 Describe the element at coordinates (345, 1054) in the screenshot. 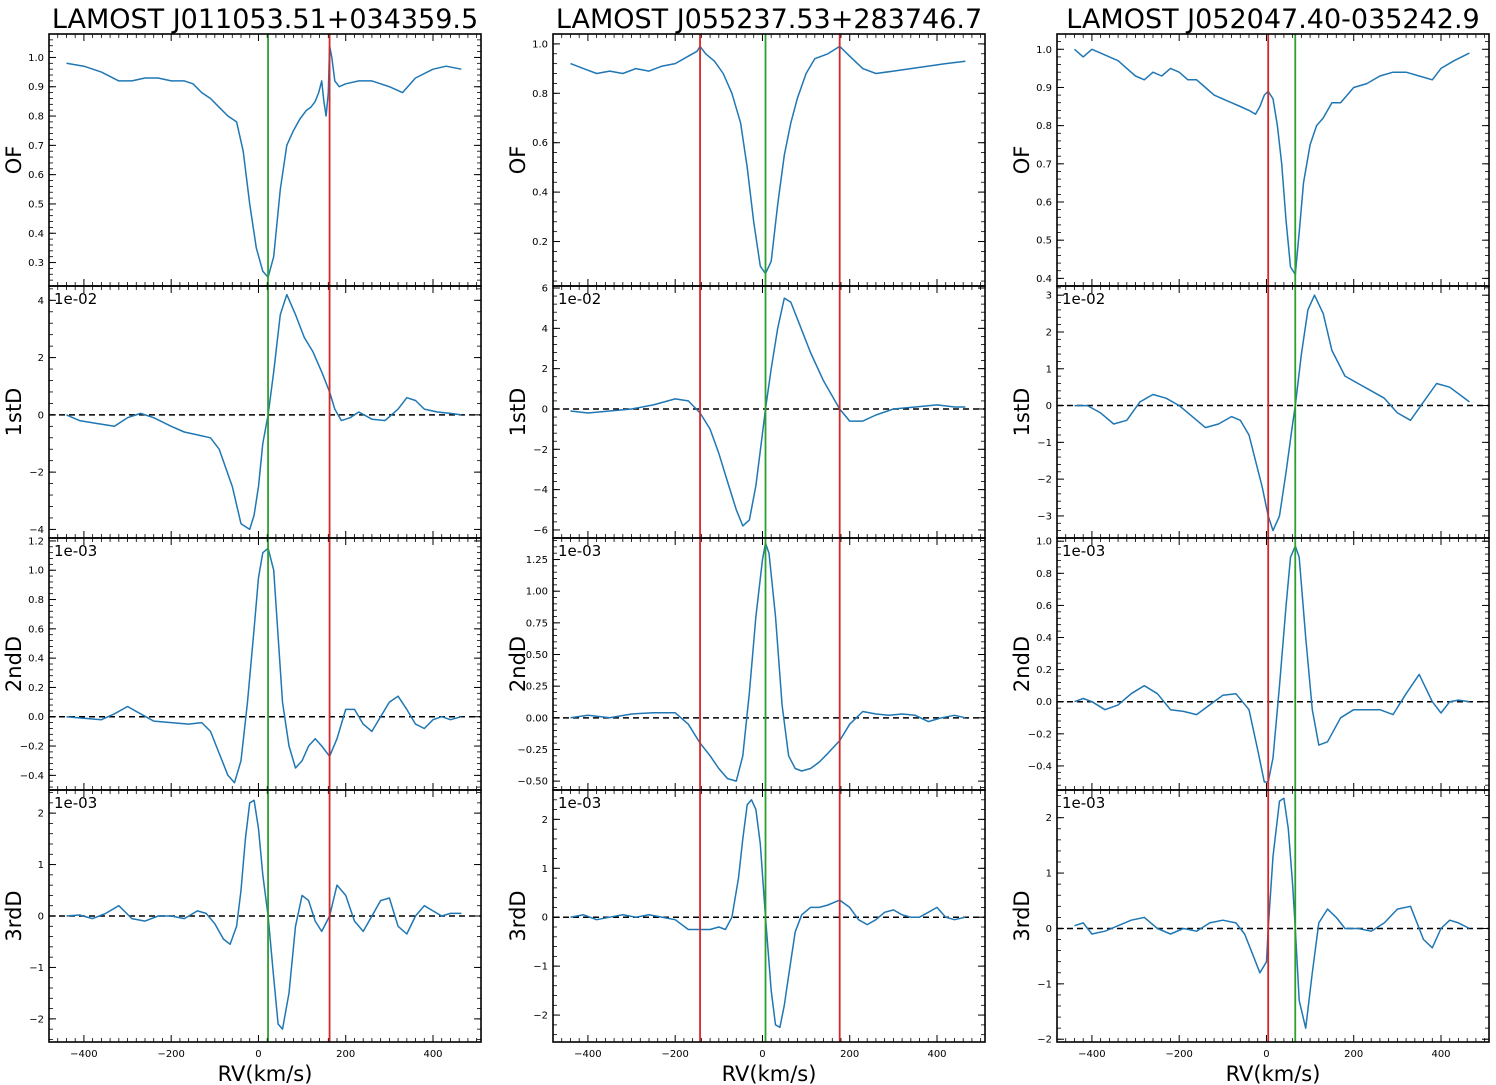

I see `x-tick-label: 200` at that location.